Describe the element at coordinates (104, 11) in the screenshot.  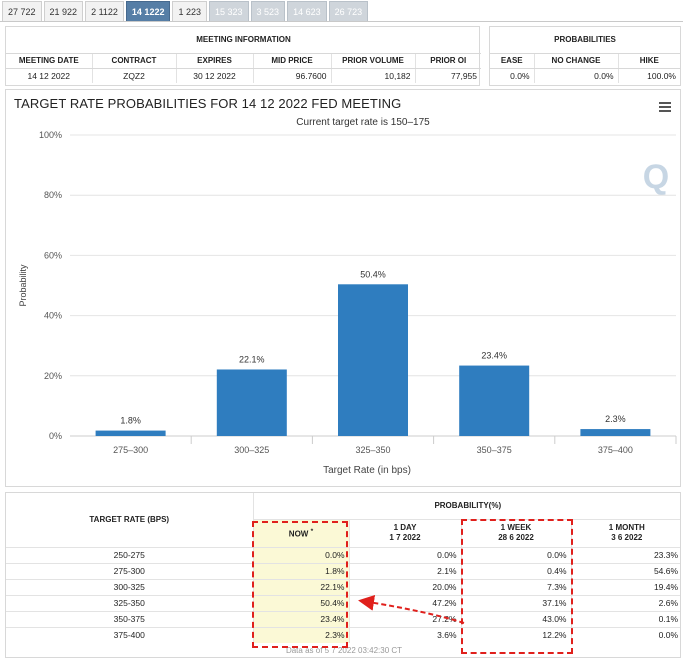
I see `meeting-tab: 2 1122` at that location.